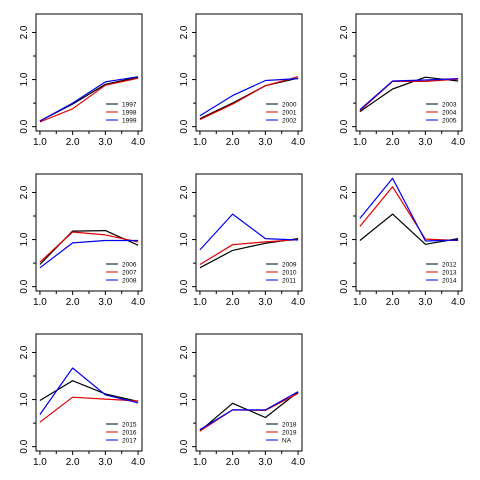 The width and height of the screenshot is (480, 480). I want to click on legend-label: 2009, so click(289, 264).